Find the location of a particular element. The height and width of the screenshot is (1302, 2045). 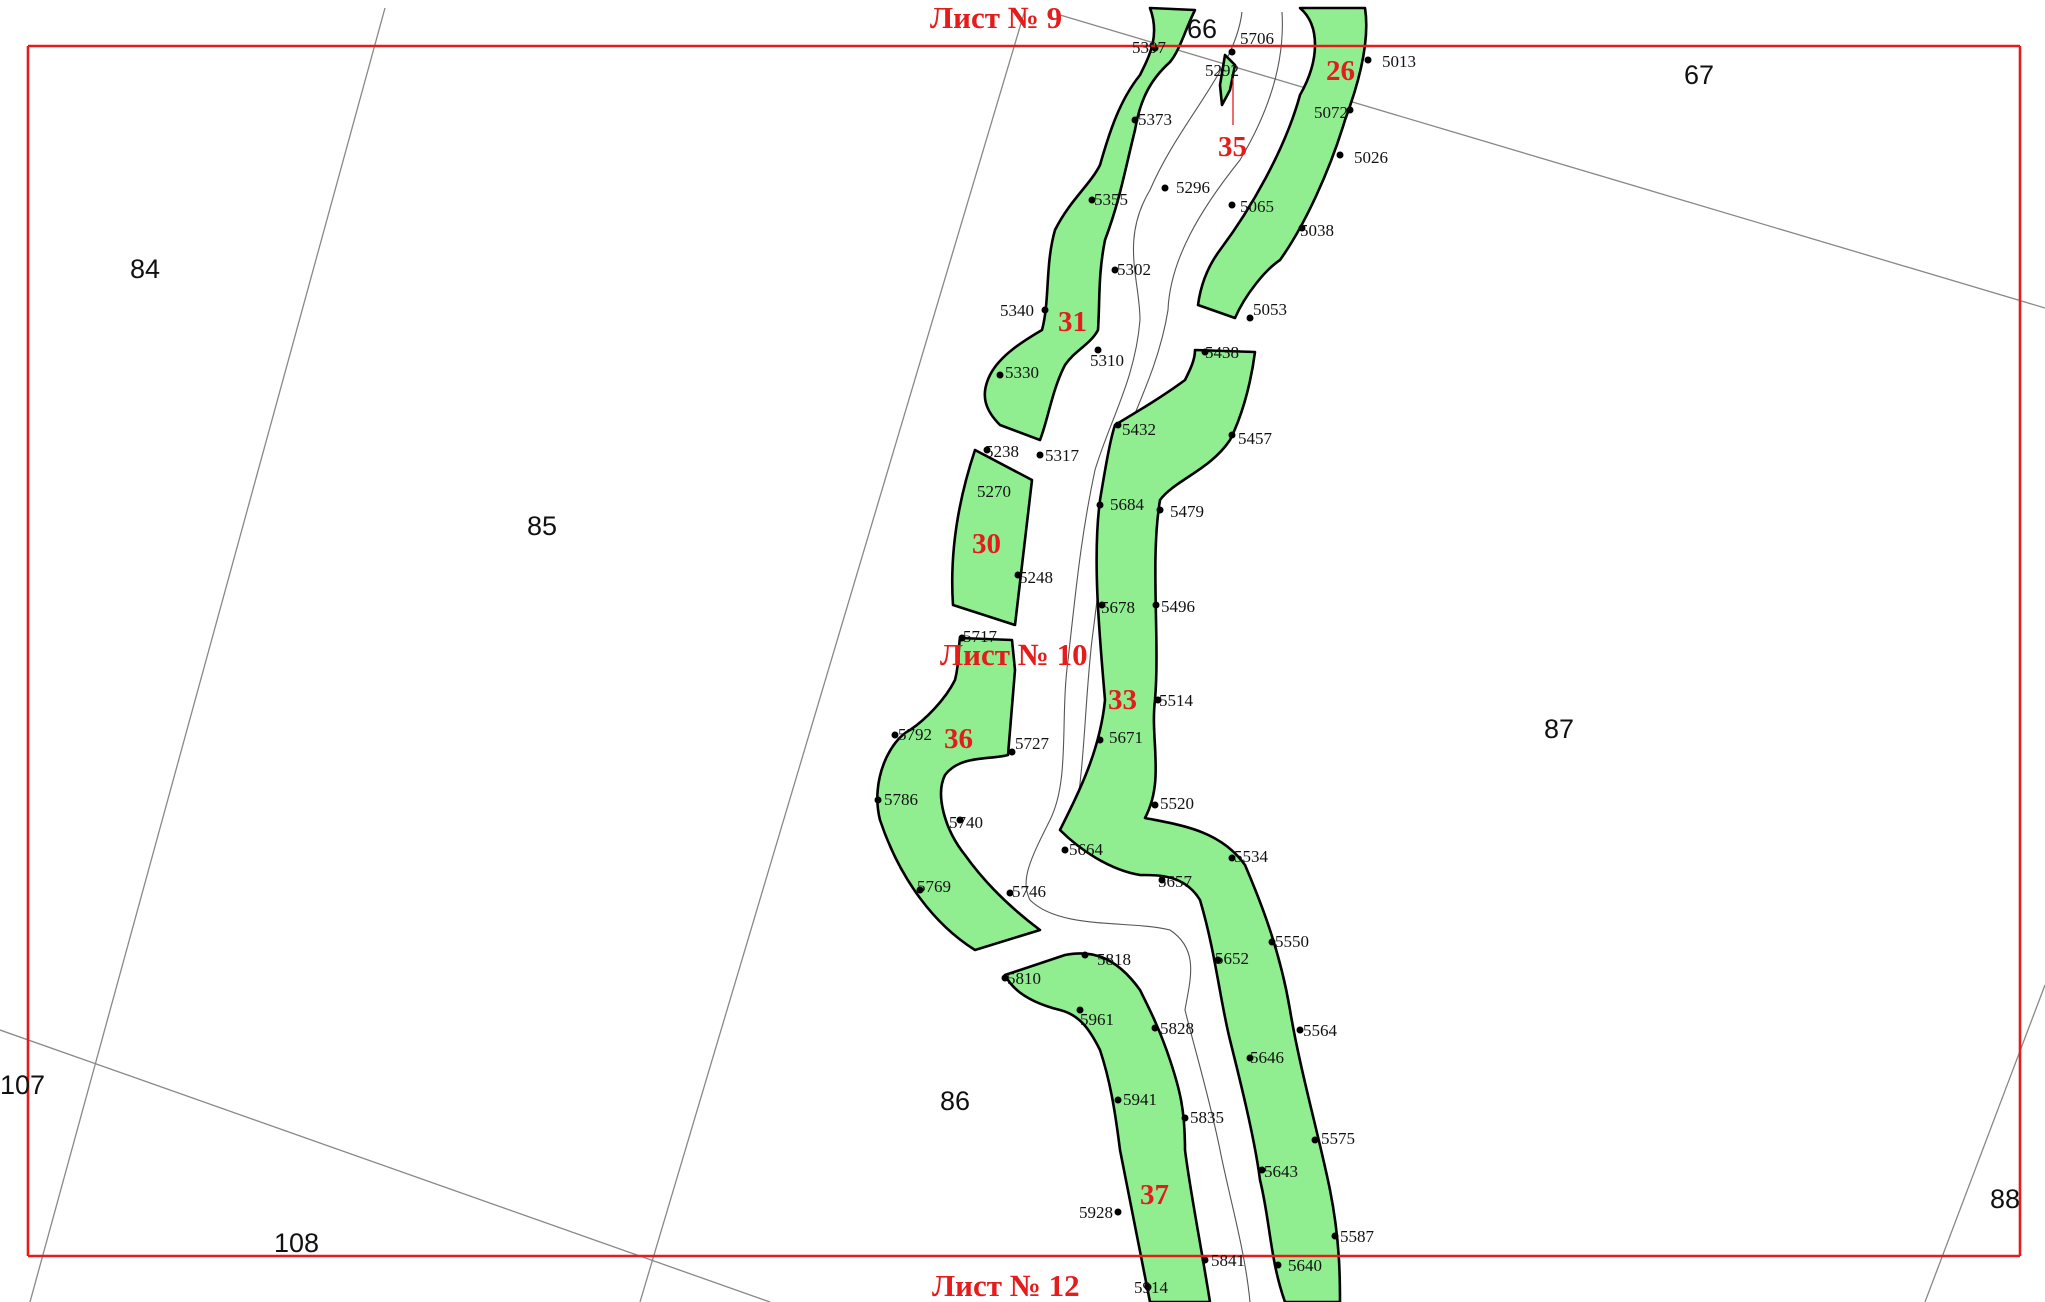

point-number: 5270 is located at coordinates (994, 491).